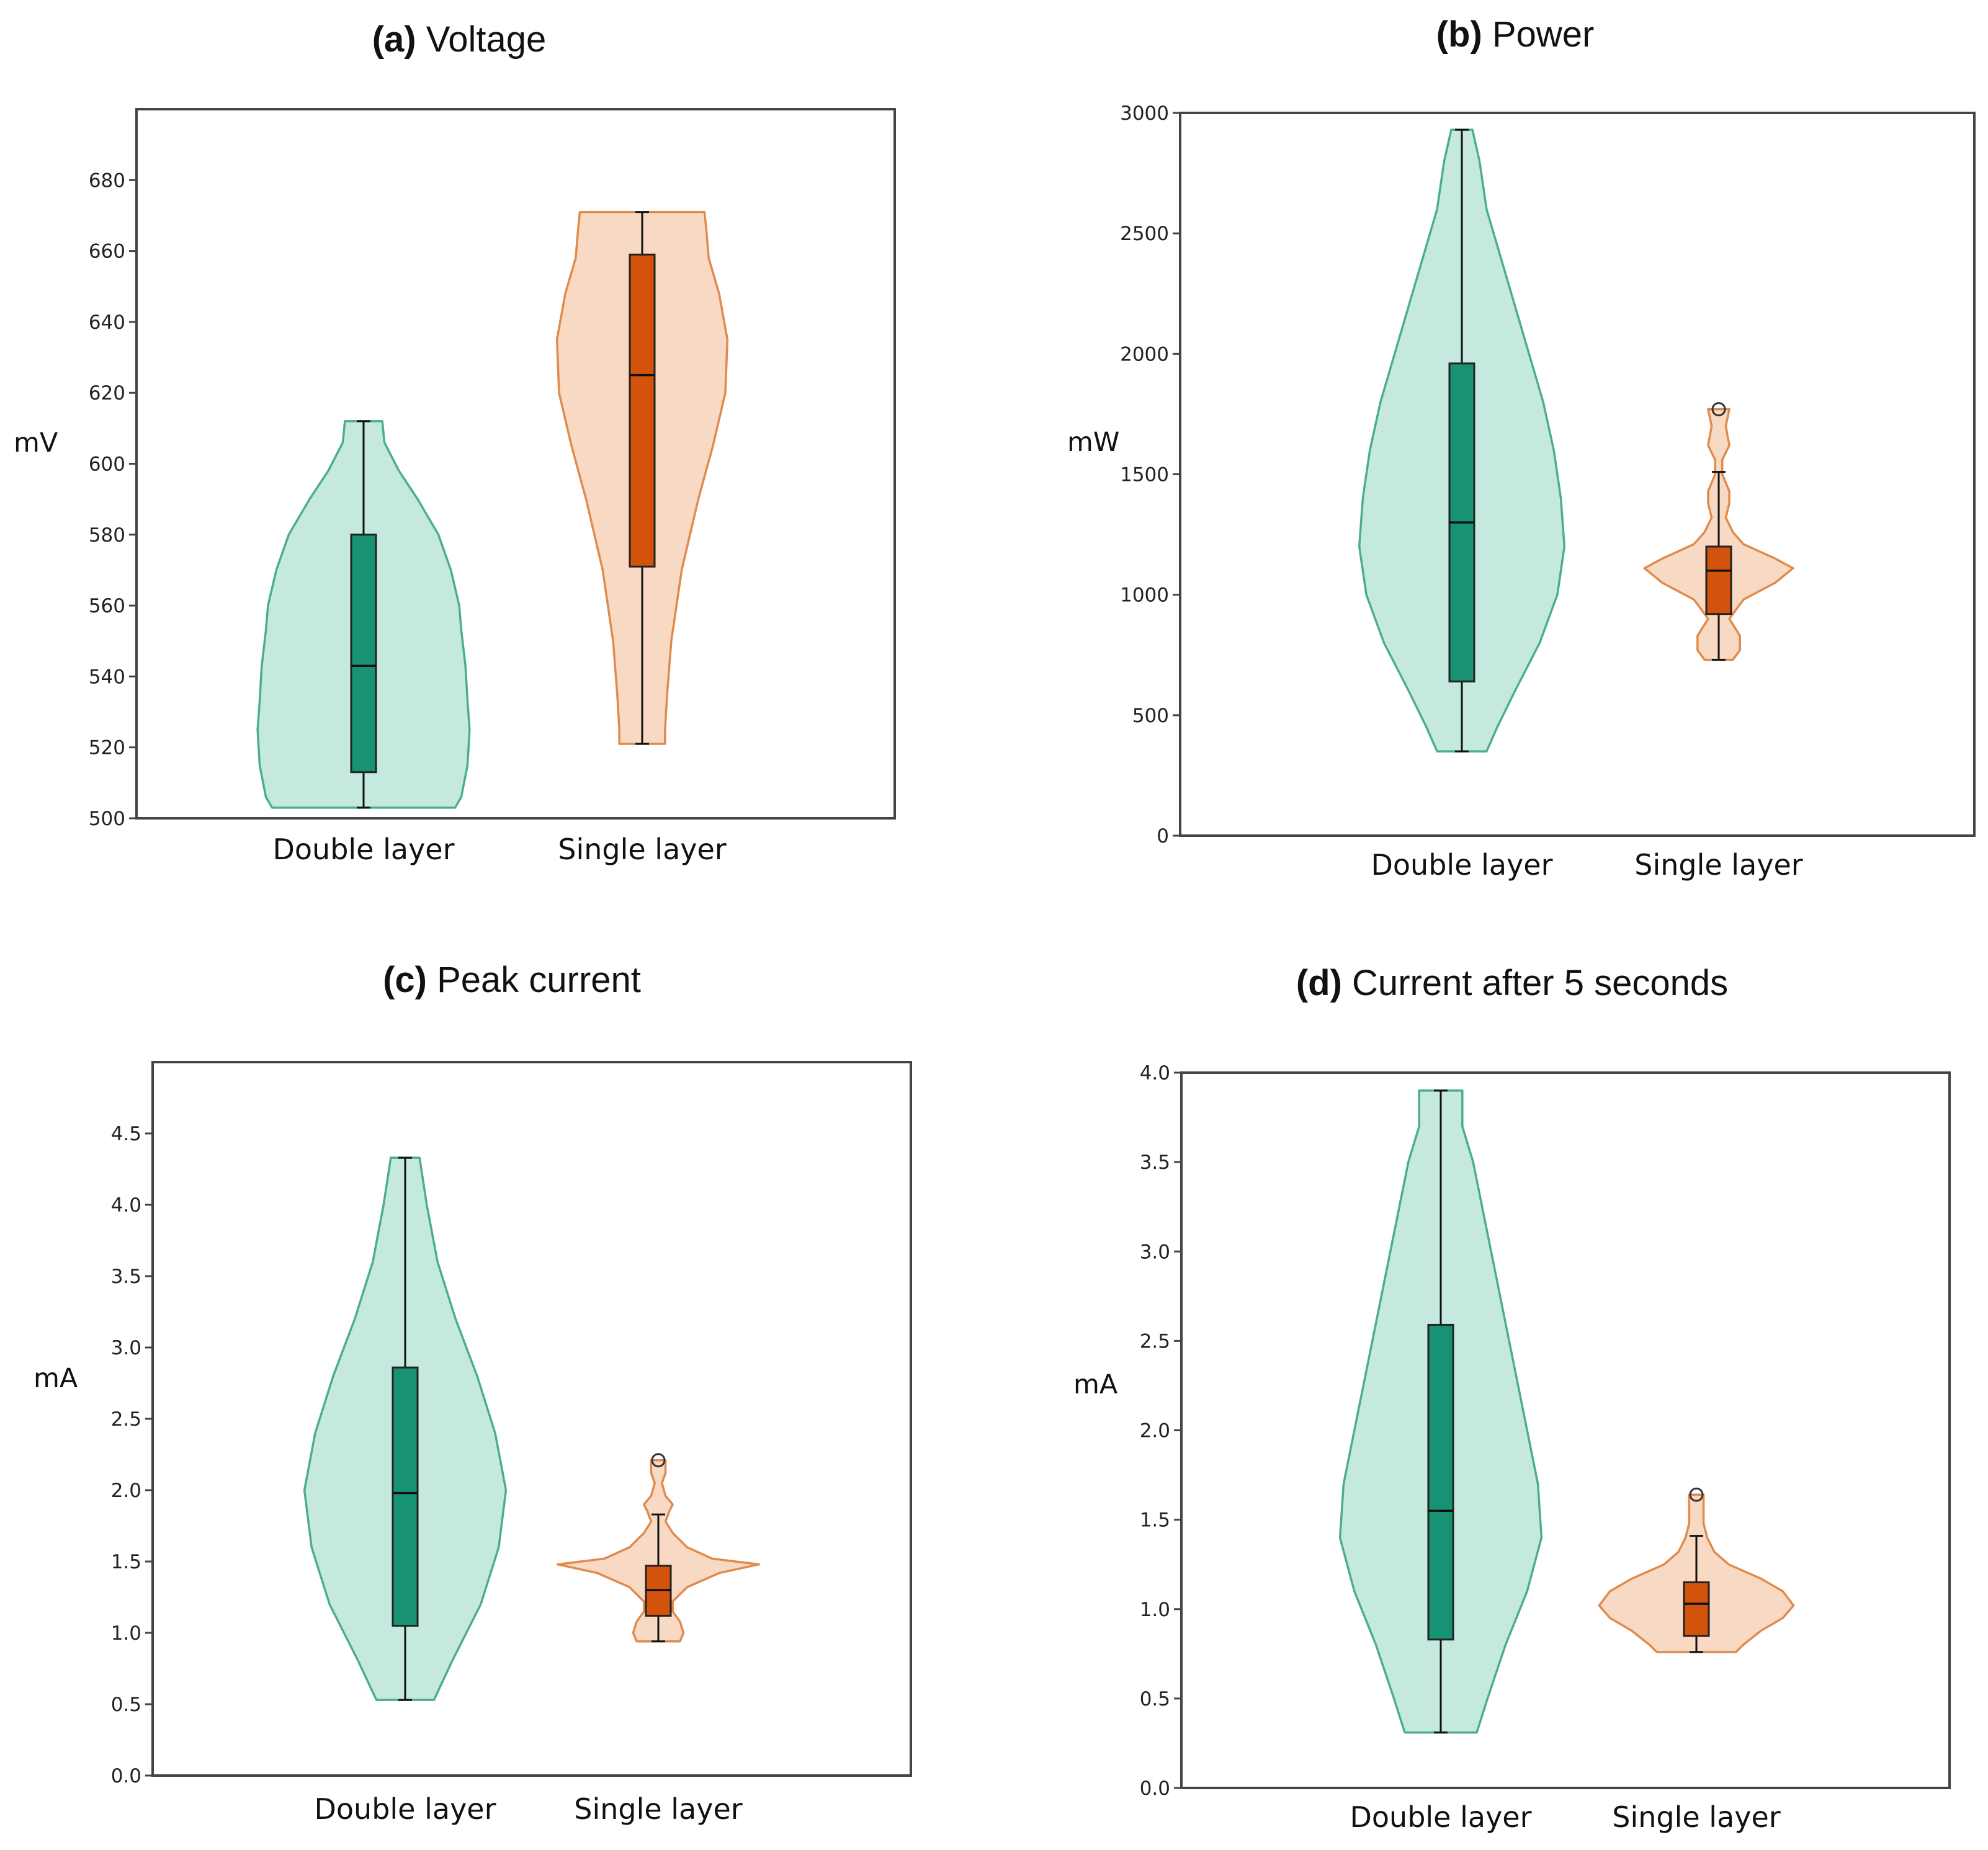 This screenshot has height=1850, width=1988. What do you see at coordinates (107, 180) in the screenshot?
I see `y-tick-label: 680` at bounding box center [107, 180].